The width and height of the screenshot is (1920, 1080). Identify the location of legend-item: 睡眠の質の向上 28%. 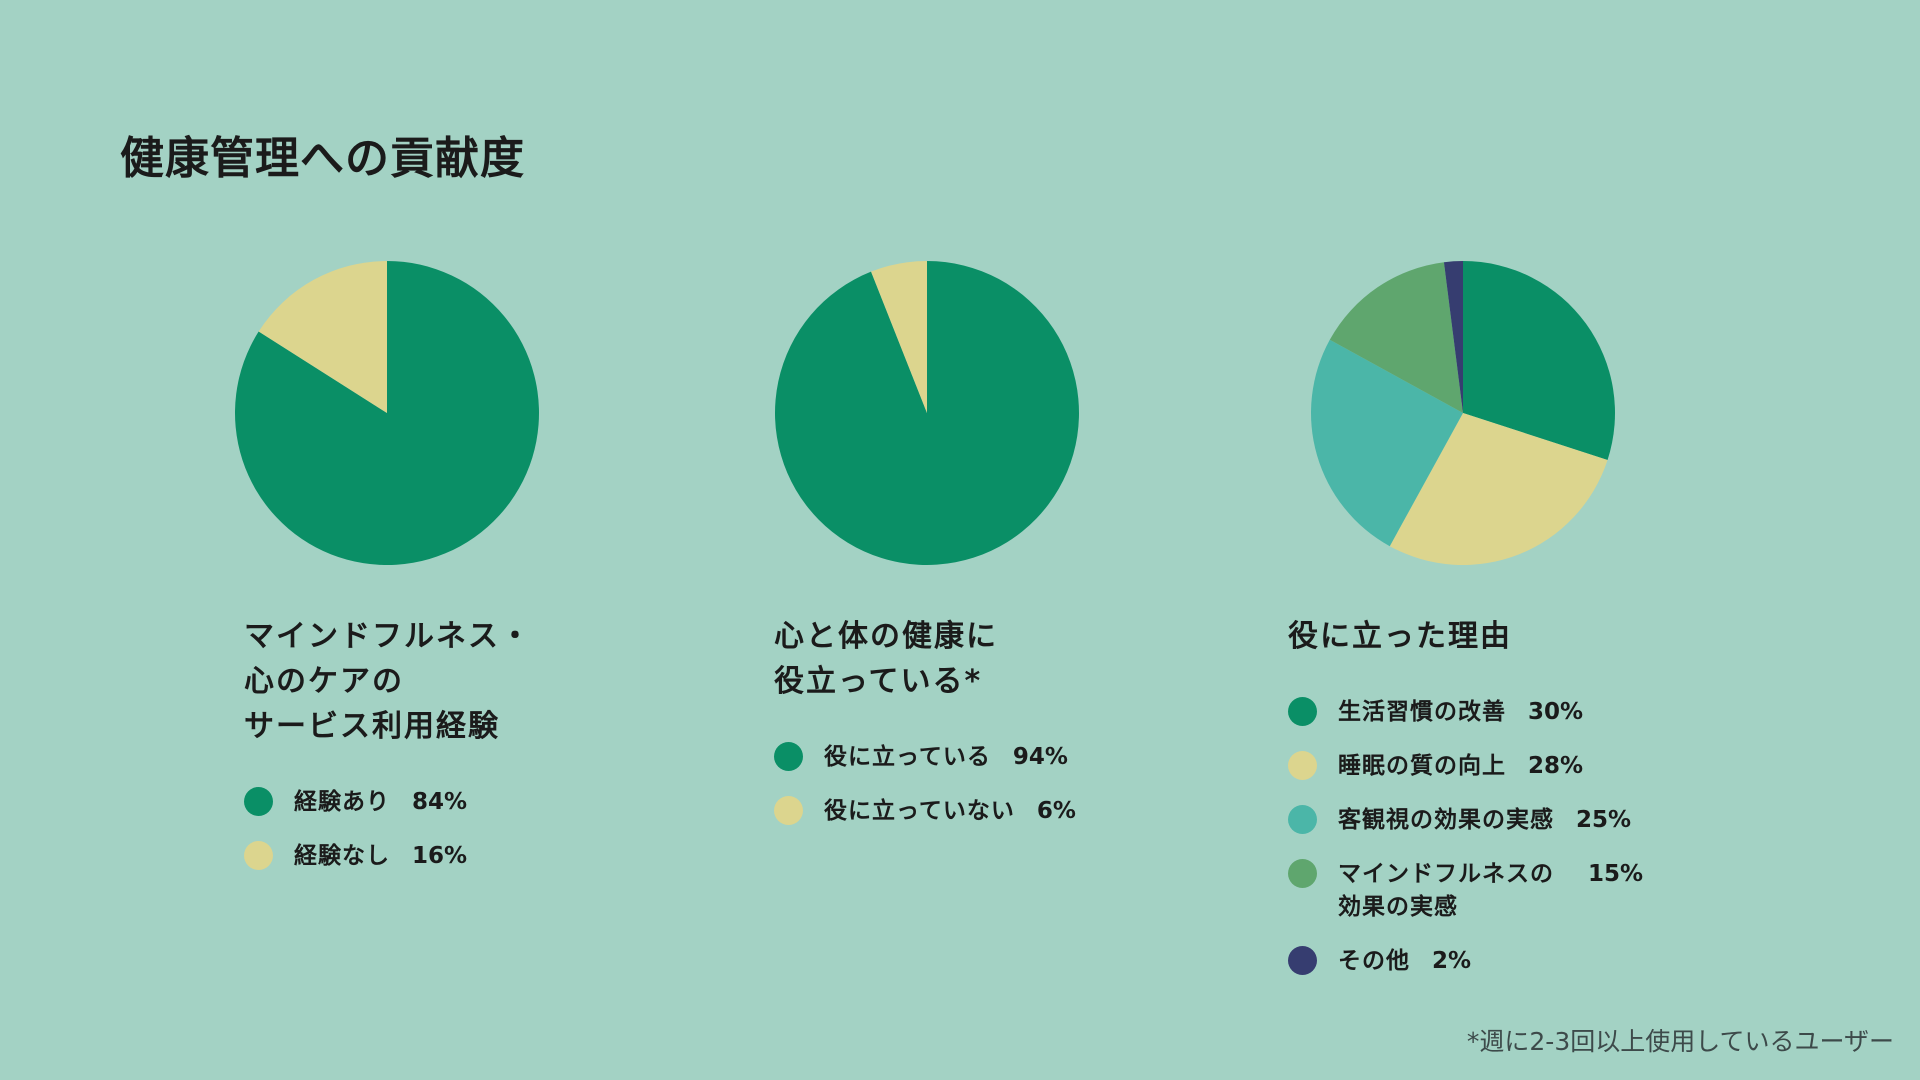
(1465, 766).